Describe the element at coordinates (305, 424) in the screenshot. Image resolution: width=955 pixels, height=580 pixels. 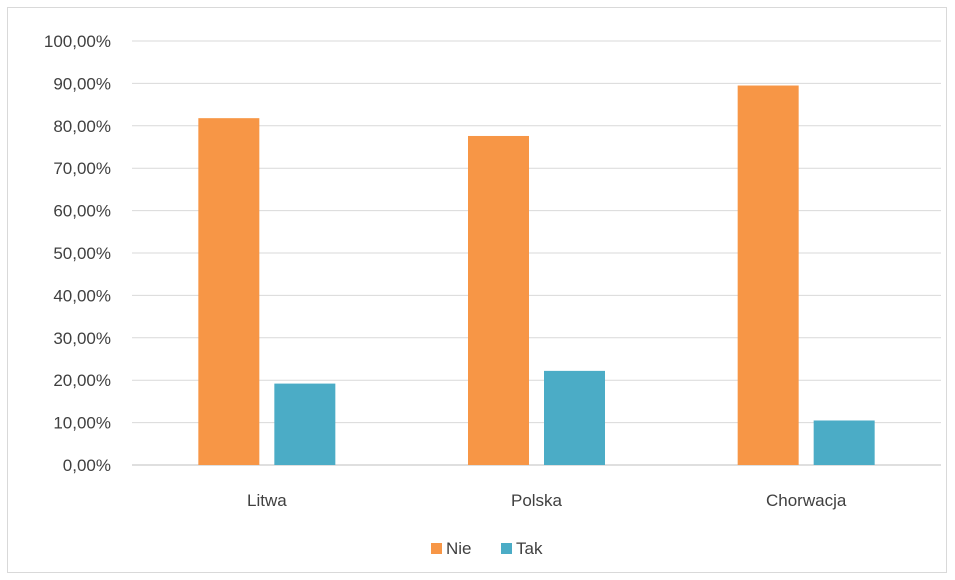
I see `bar-tak-litwa` at that location.